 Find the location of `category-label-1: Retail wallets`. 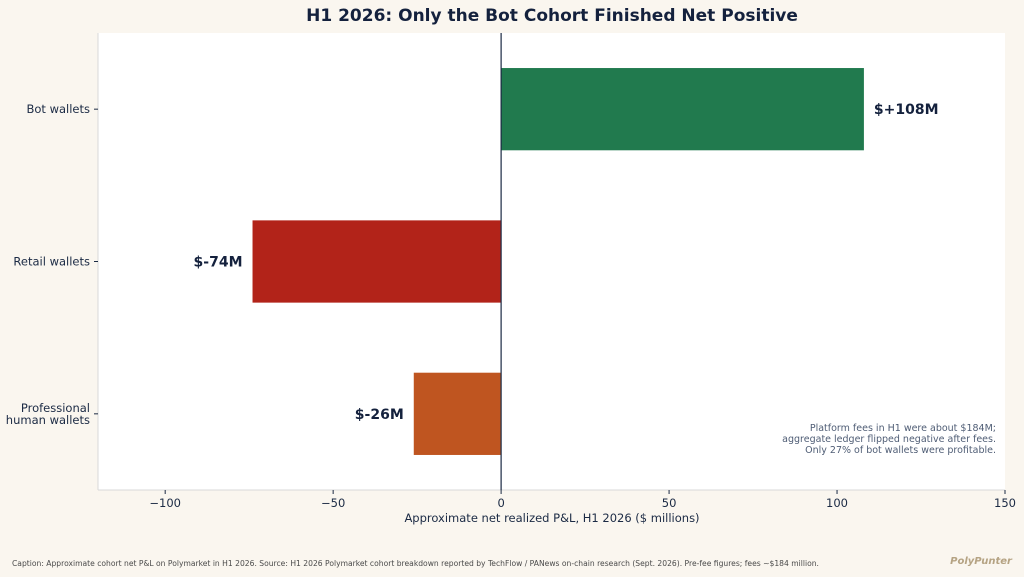

category-label-1: Retail wallets is located at coordinates (51, 262).